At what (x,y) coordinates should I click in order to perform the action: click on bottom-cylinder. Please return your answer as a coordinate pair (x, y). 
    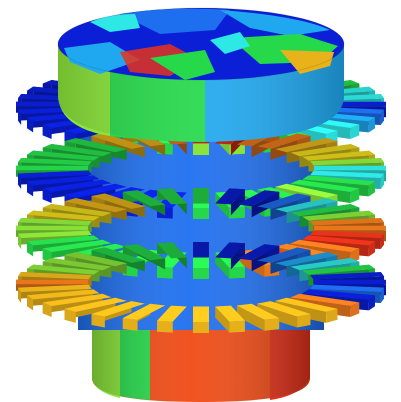
    Looking at the image, I should click on (201, 360).